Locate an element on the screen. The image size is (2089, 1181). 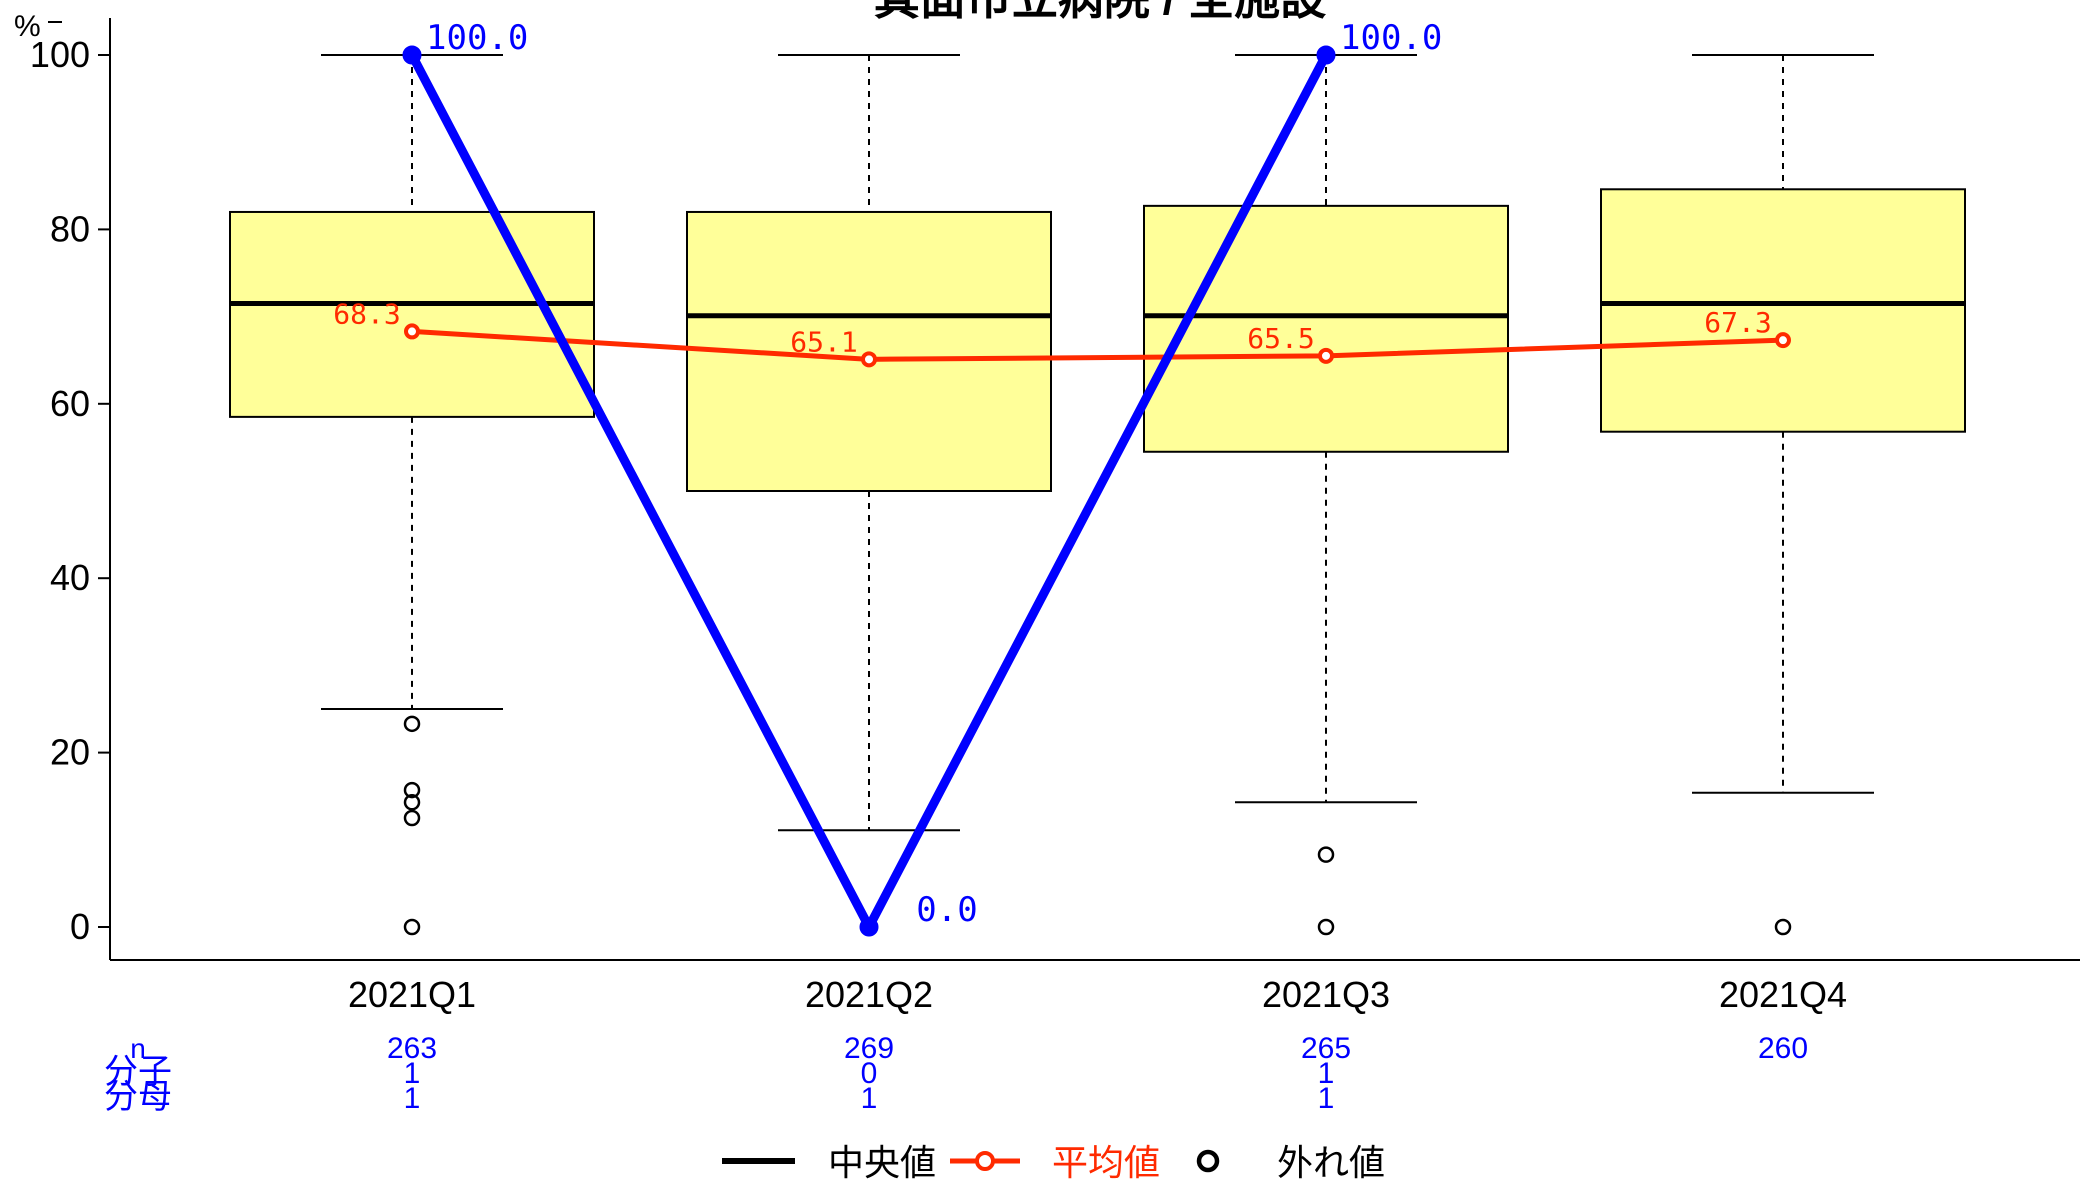
box-2021Q3 is located at coordinates (1326, 495).